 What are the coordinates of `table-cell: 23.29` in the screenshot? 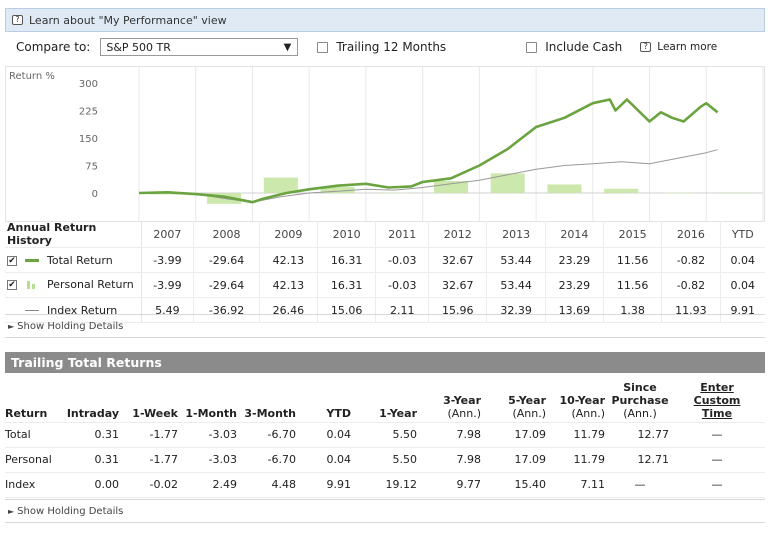 It's located at (574, 260).